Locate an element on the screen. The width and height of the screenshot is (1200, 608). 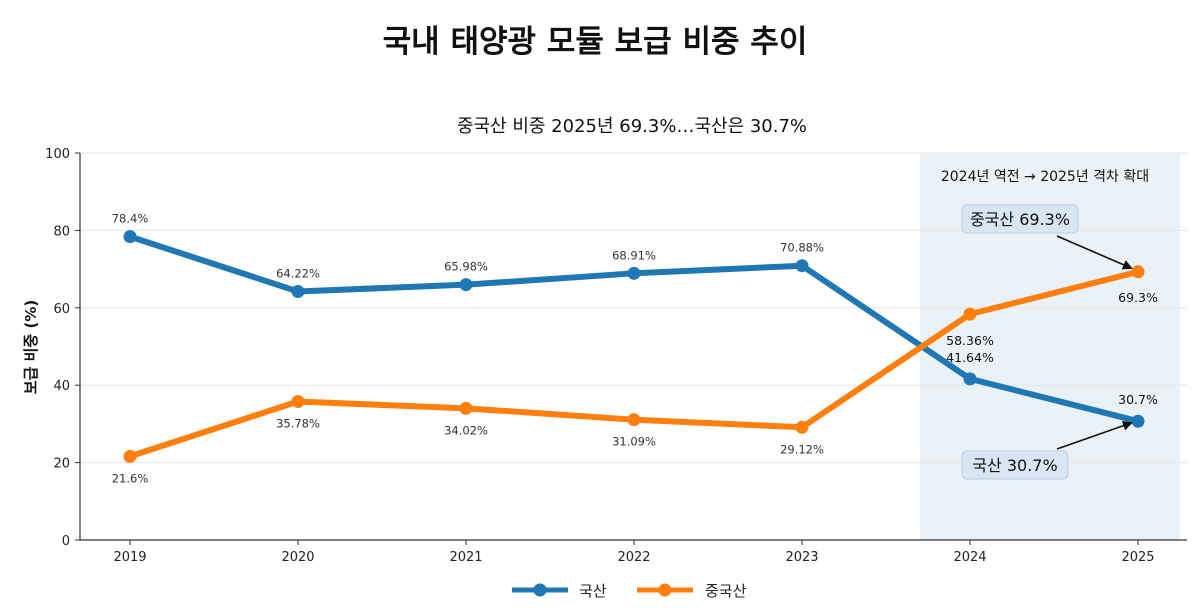
data-label-korea-2024: 41.64% is located at coordinates (970, 357).